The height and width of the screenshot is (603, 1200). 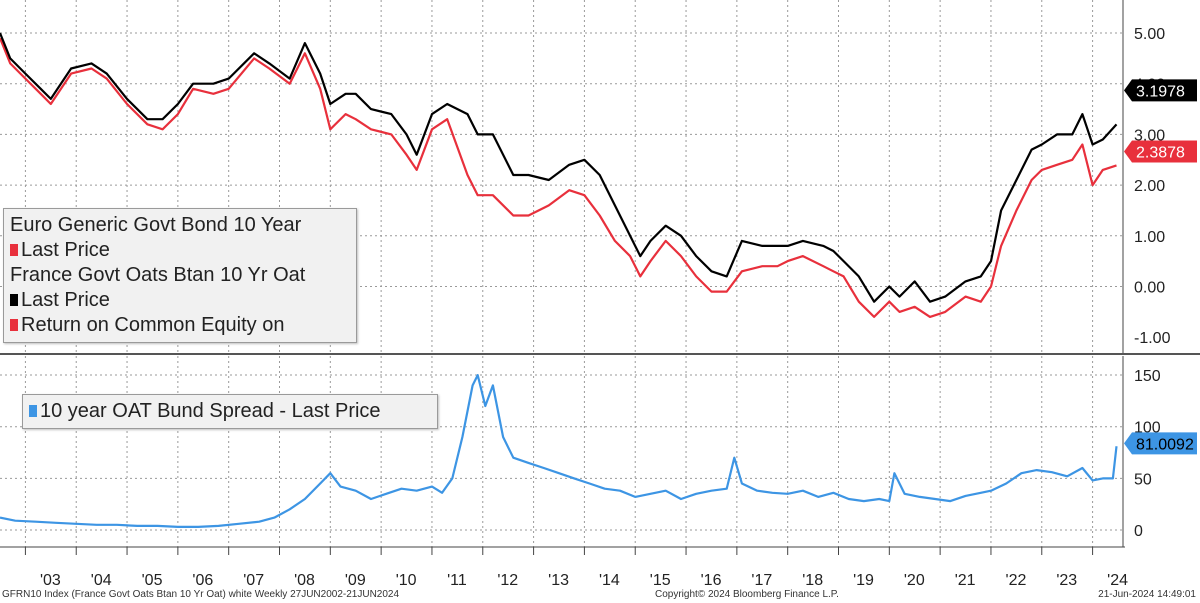 I want to click on footer-right: 21-Jun-2024 14:49:01, so click(x=1147, y=594).